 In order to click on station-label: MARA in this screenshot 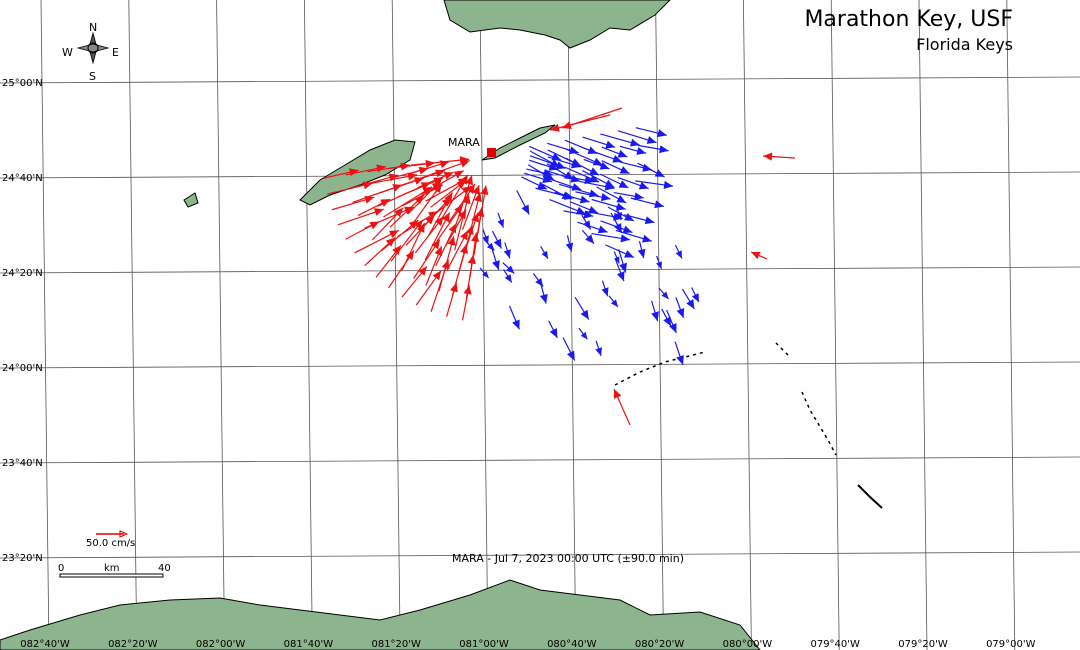, I will do `click(464, 142)`.